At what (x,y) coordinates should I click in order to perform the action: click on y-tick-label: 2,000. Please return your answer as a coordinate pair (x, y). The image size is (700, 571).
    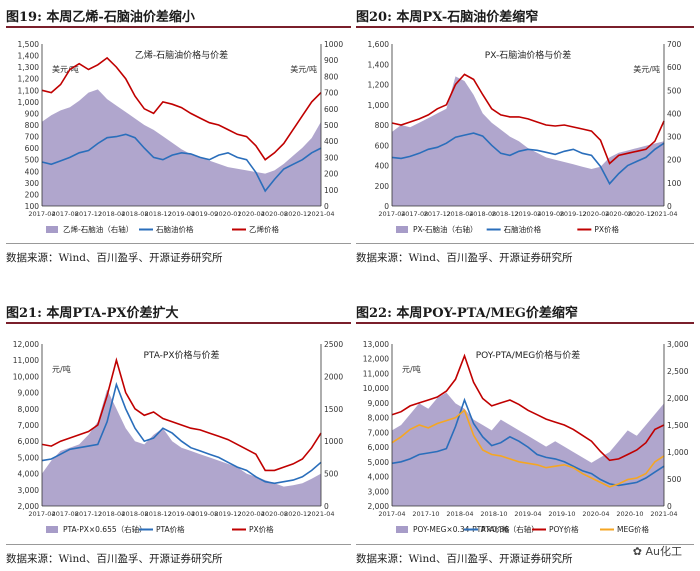
    Looking at the image, I should click on (29, 506).